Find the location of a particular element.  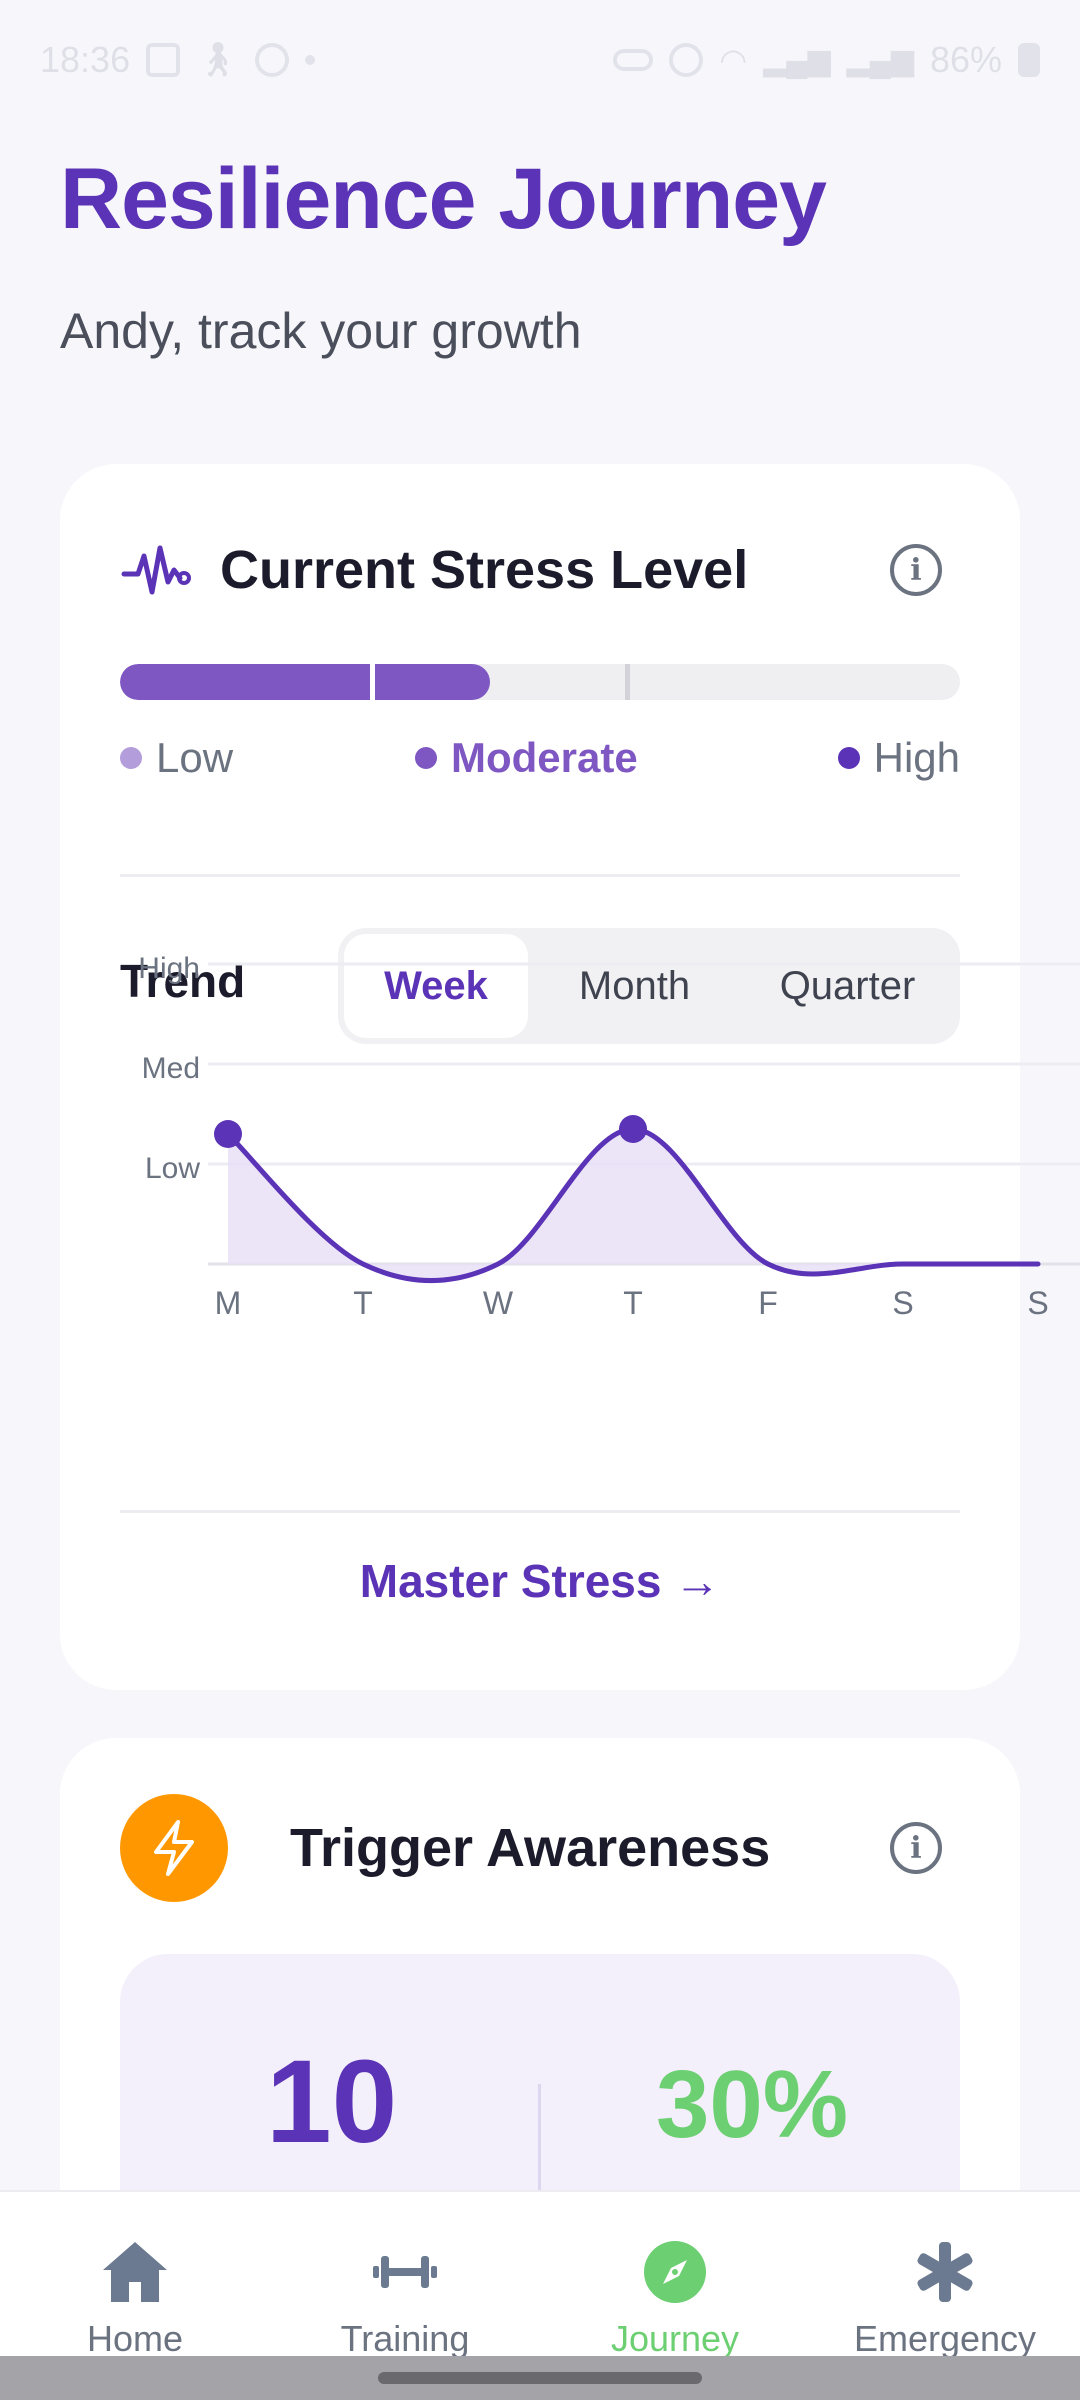

page-title: Resilience Journey is located at coordinates (443, 199).